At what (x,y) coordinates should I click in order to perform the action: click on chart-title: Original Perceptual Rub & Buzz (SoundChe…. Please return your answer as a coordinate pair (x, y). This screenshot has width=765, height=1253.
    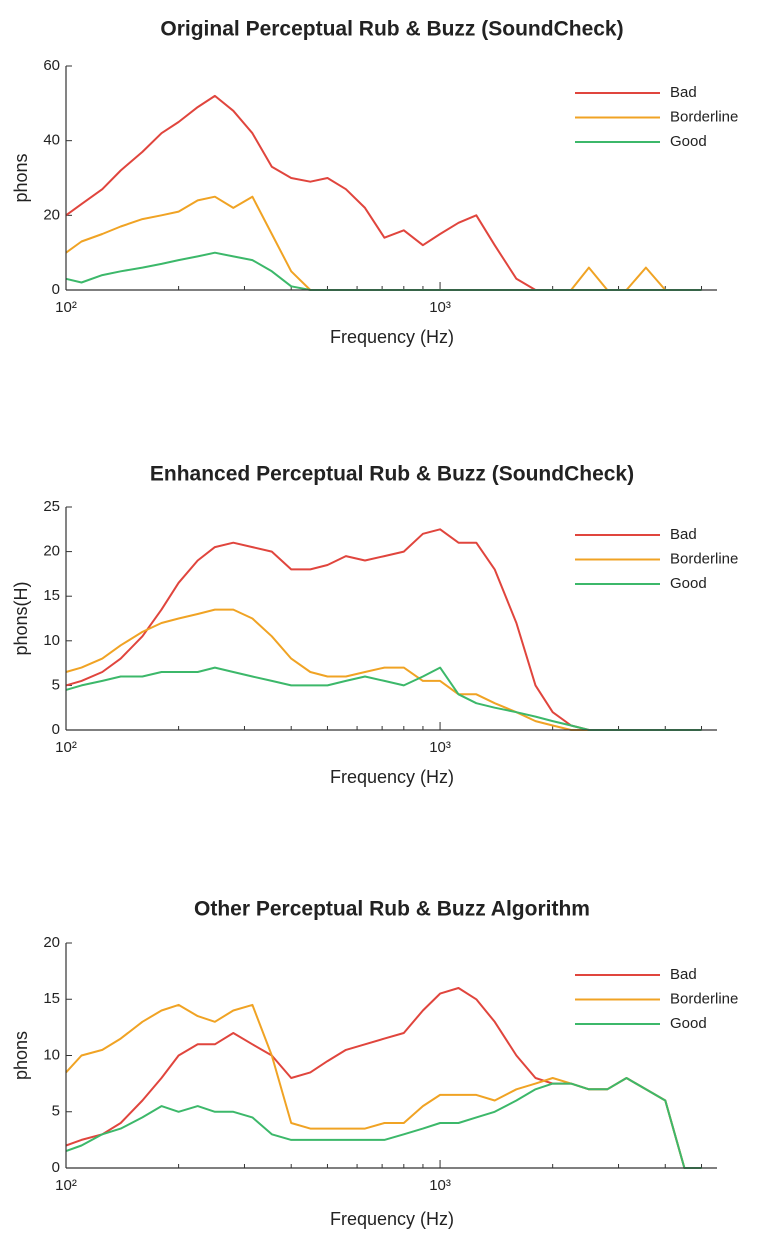
    Looking at the image, I should click on (391, 29).